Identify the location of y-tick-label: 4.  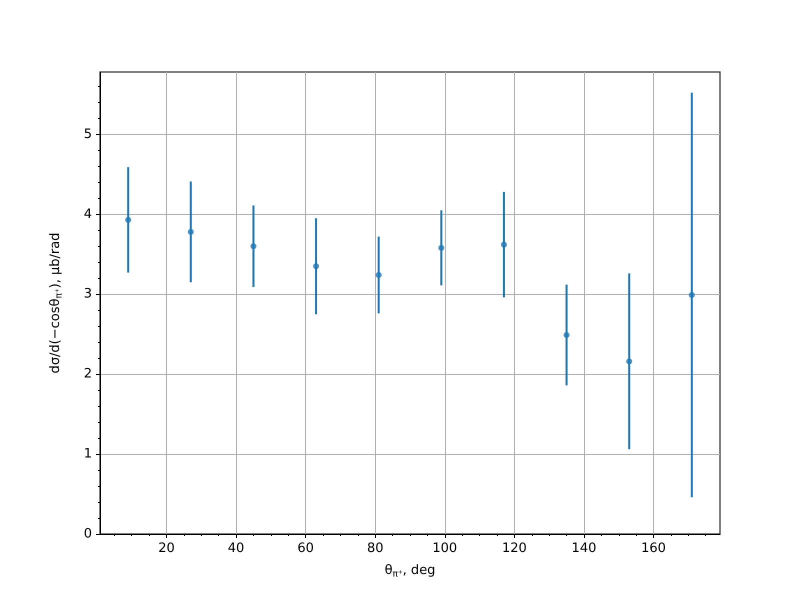
(88, 214).